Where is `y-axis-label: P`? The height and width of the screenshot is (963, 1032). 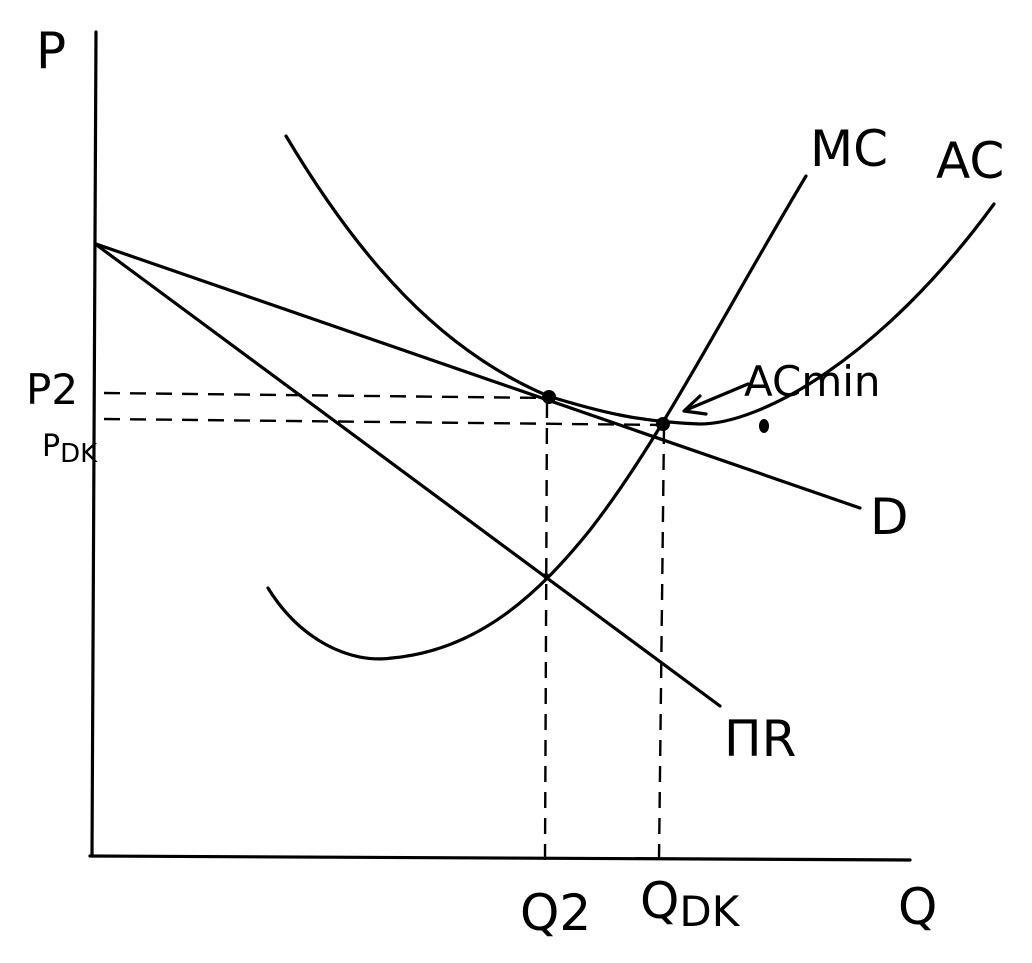 y-axis-label: P is located at coordinates (51, 51).